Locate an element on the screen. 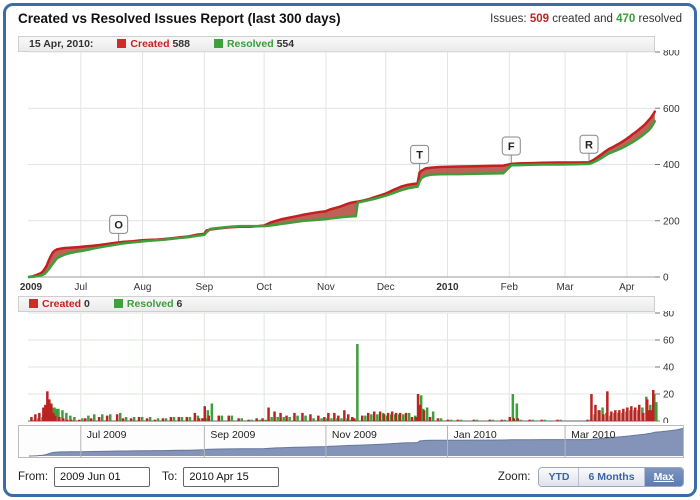 Image resolution: width=700 pixels, height=500 pixels. main-x-tick: Nov is located at coordinates (326, 287).